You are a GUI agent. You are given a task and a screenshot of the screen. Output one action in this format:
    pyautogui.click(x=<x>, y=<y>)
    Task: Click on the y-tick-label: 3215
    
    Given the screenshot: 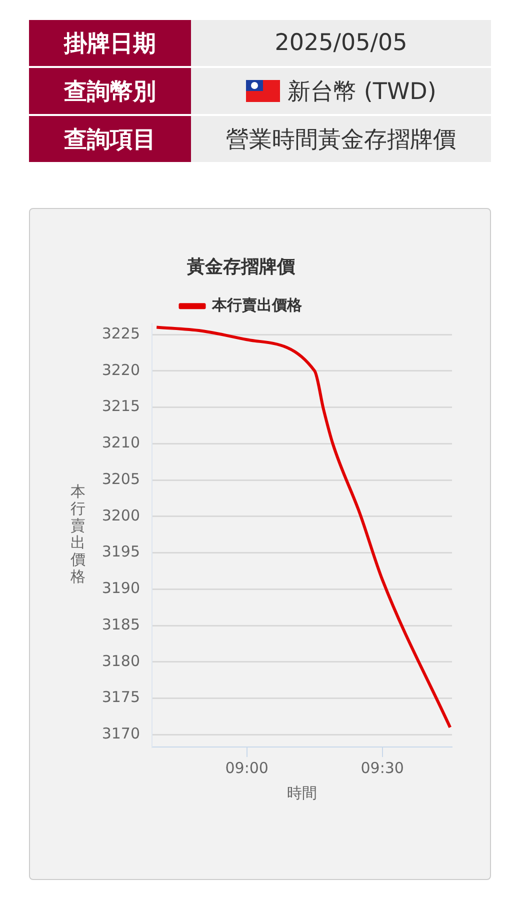 What is the action you would take?
    pyautogui.click(x=121, y=406)
    